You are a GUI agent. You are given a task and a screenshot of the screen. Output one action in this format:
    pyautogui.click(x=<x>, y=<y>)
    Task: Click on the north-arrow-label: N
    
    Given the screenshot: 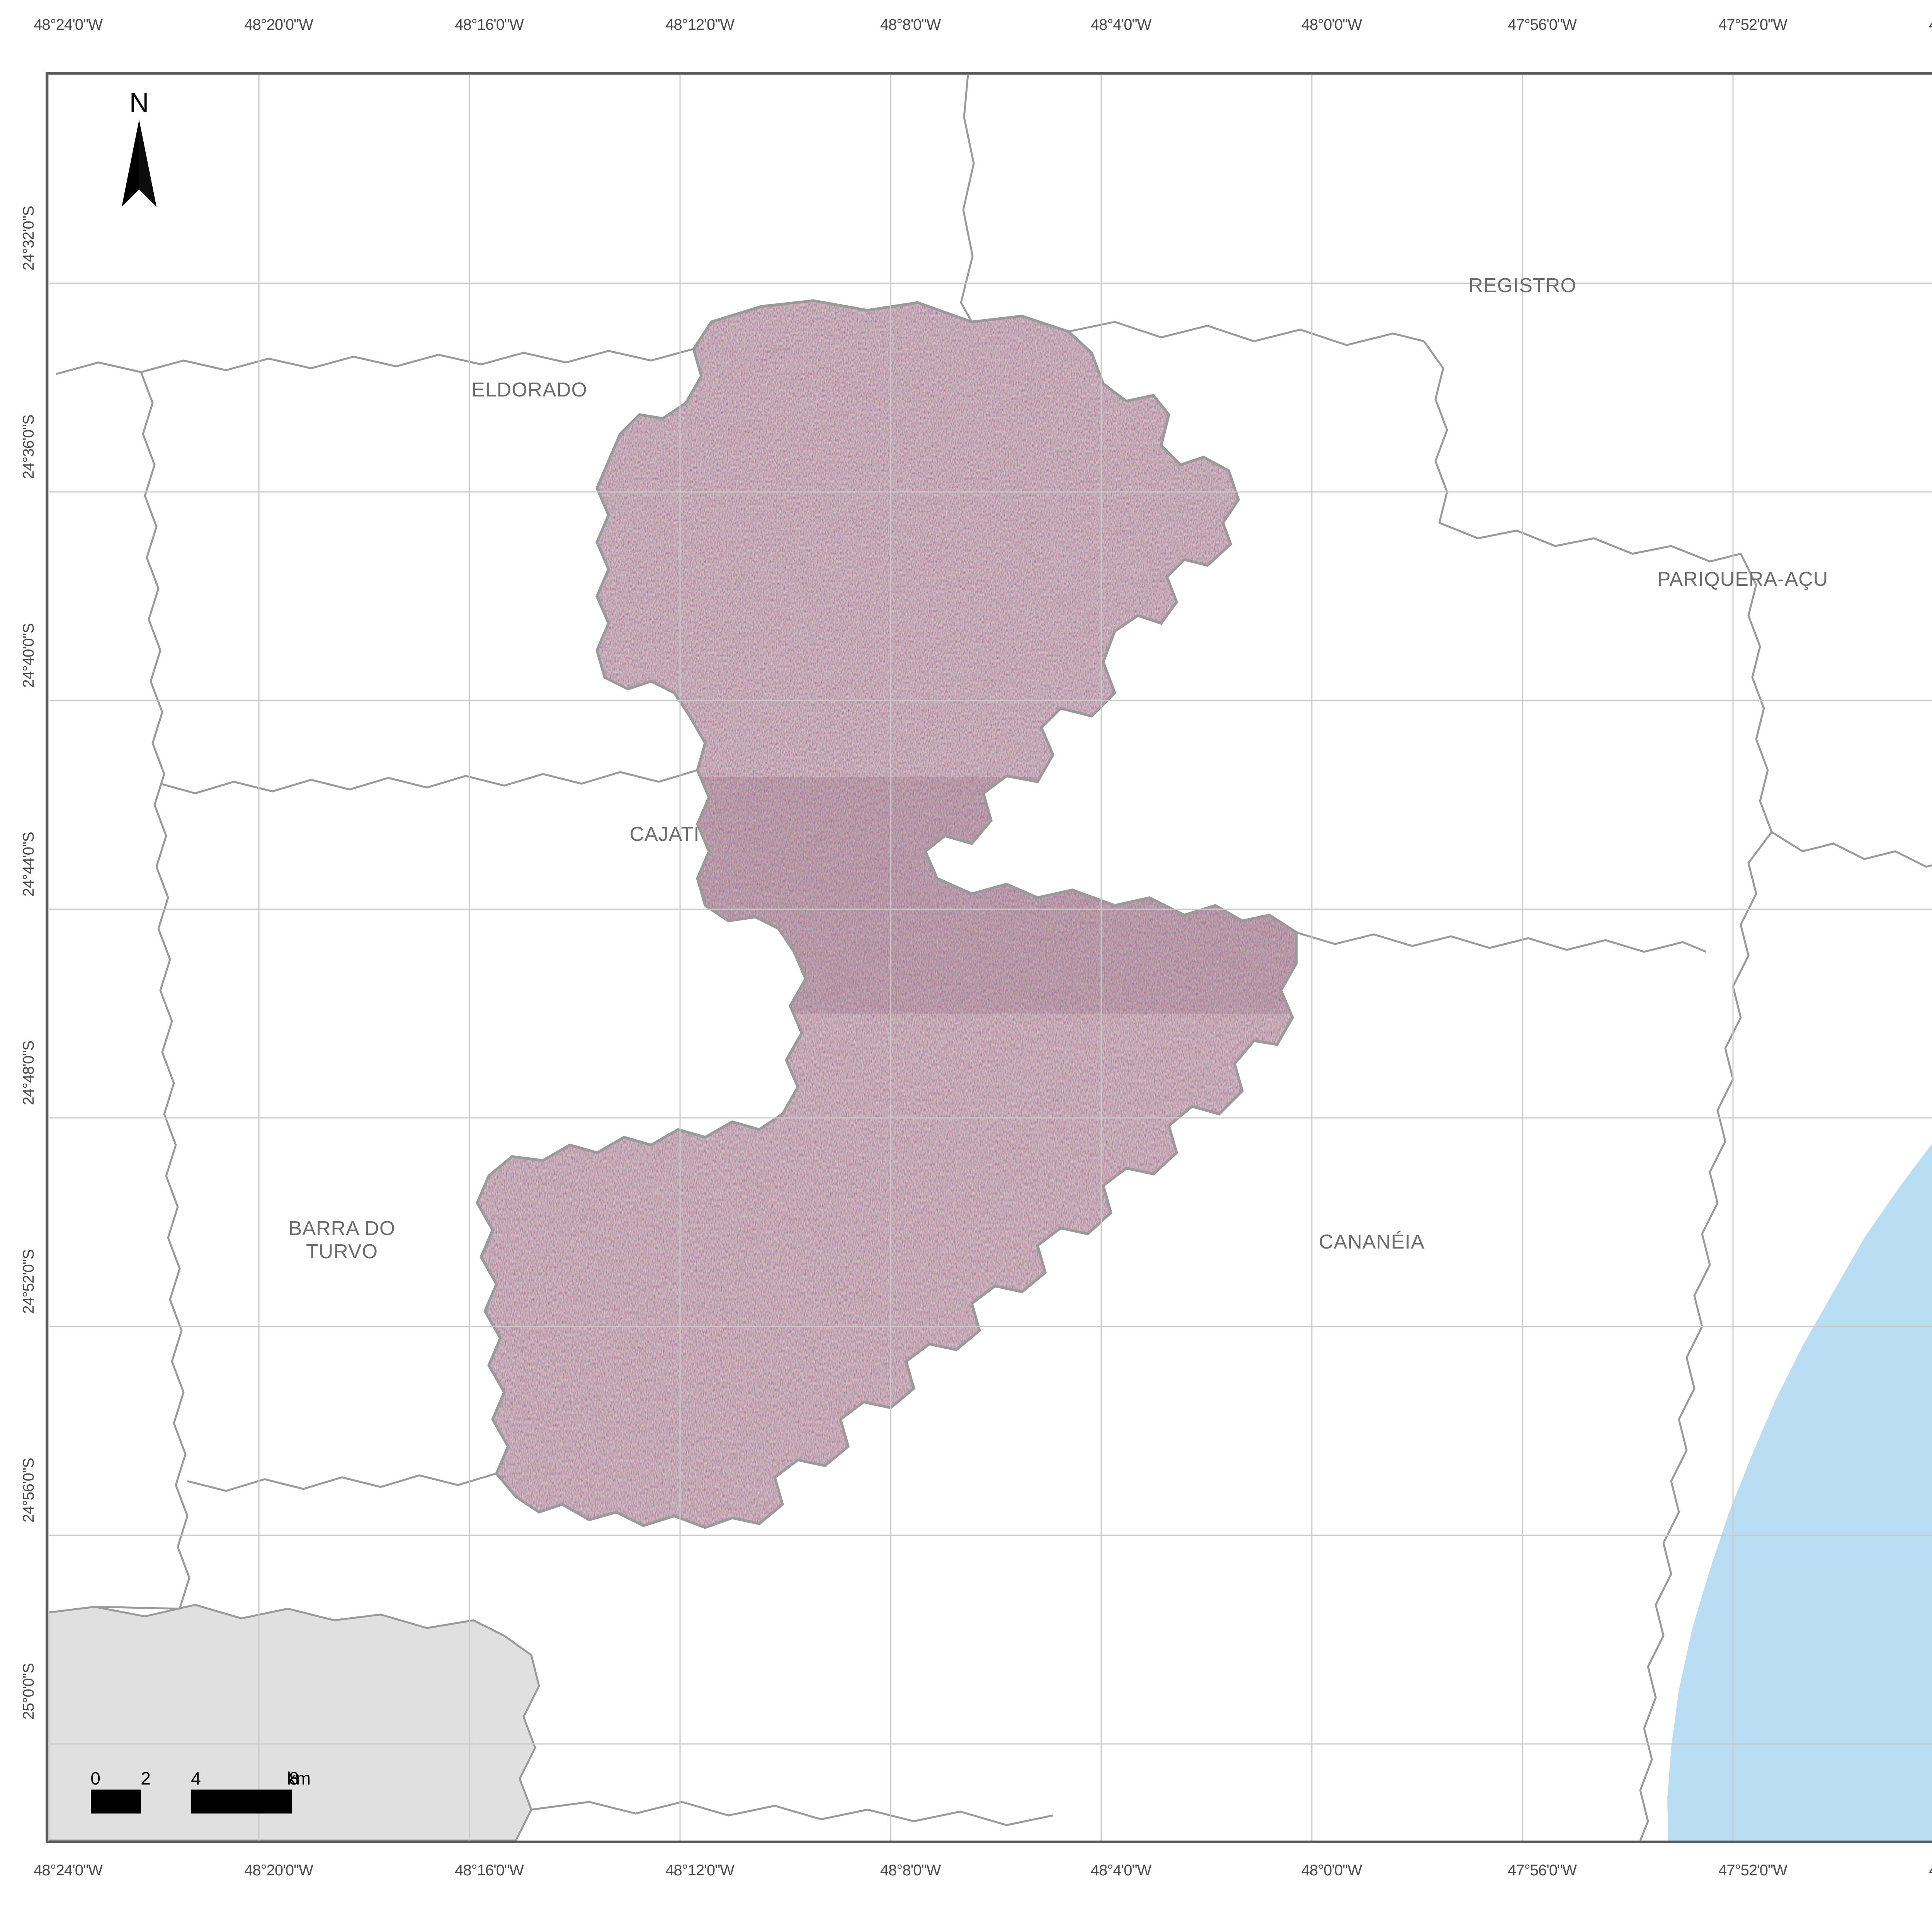 What is the action you would take?
    pyautogui.click(x=139, y=102)
    